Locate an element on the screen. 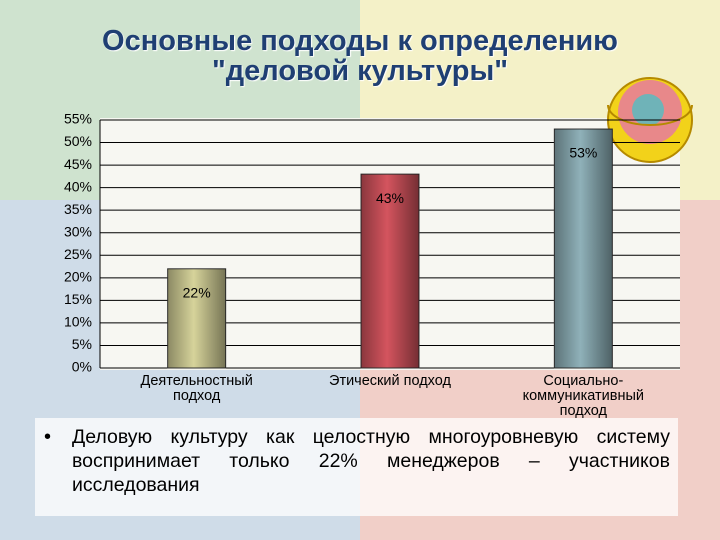 This screenshot has height=540, width=720. y-tick-label: 35% is located at coordinates (78, 209).